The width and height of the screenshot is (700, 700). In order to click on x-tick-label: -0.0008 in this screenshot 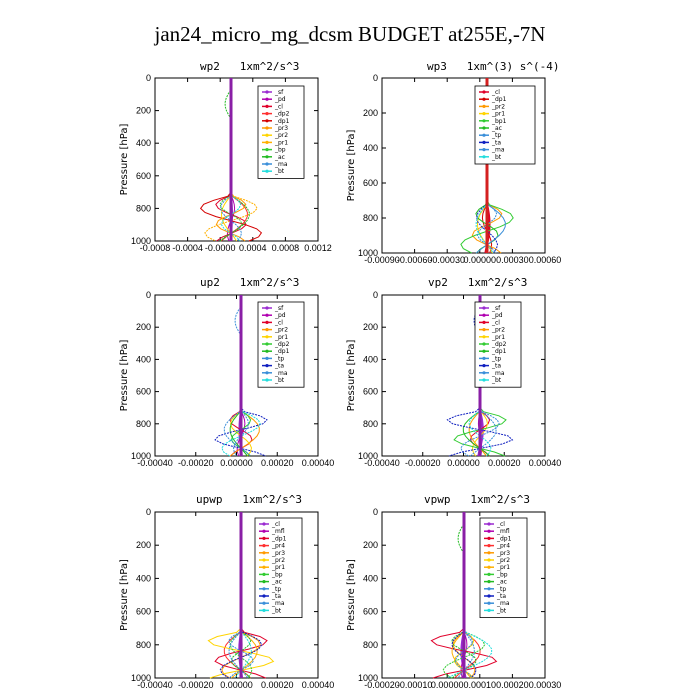, I will do `click(155, 248)`.